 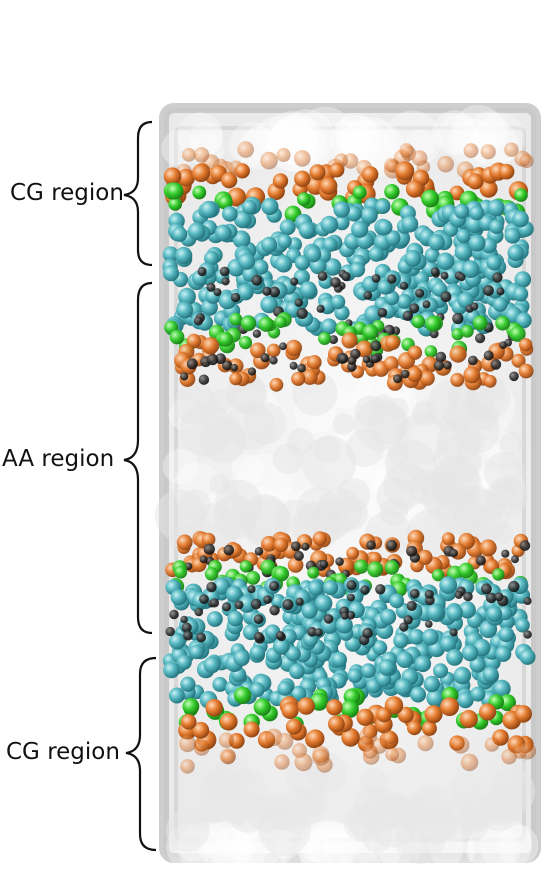 What do you see at coordinates (138, 458) in the screenshot?
I see `aa-brace` at bounding box center [138, 458].